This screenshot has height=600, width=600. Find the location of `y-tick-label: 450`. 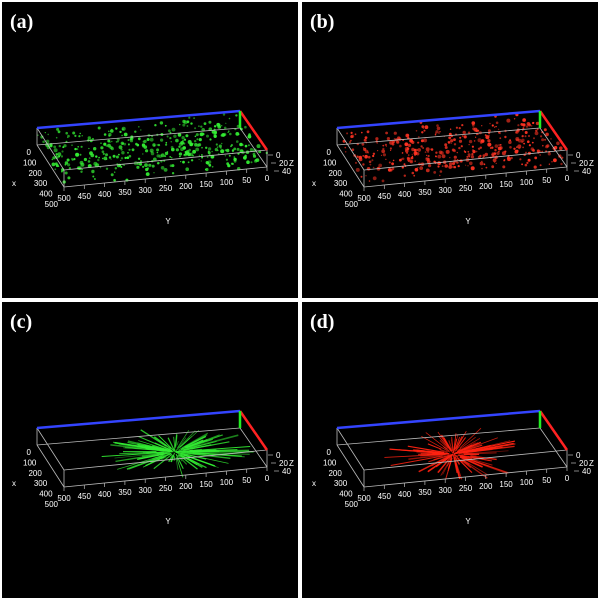

y-tick-label: 450 is located at coordinates (85, 496).